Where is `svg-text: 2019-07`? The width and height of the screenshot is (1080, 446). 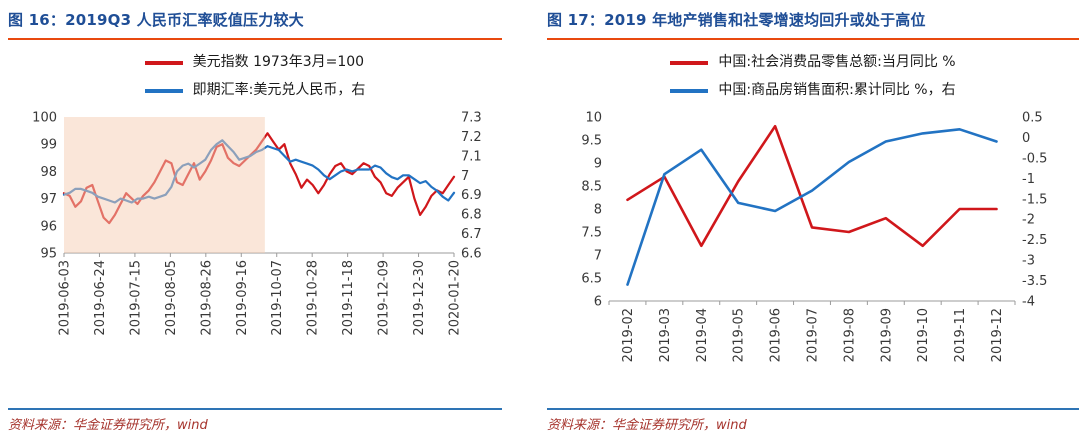
svg-text: 2019-07 is located at coordinates (813, 335).